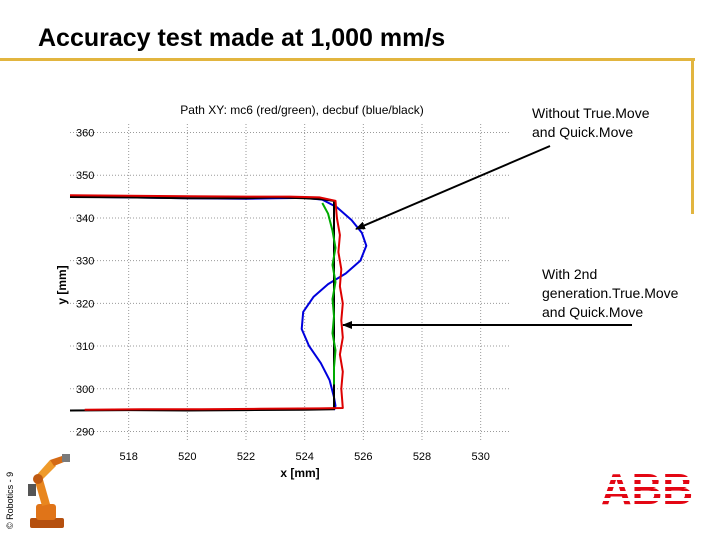  I want to click on y-axis-label: y [mm], so click(62, 284).